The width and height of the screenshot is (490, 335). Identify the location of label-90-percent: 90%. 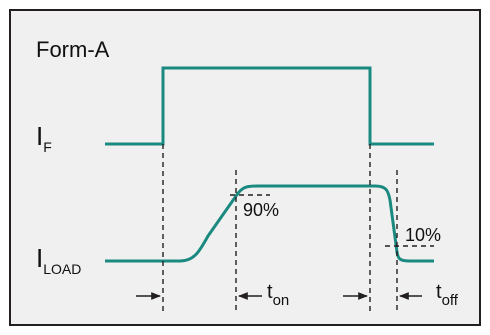
(261, 210).